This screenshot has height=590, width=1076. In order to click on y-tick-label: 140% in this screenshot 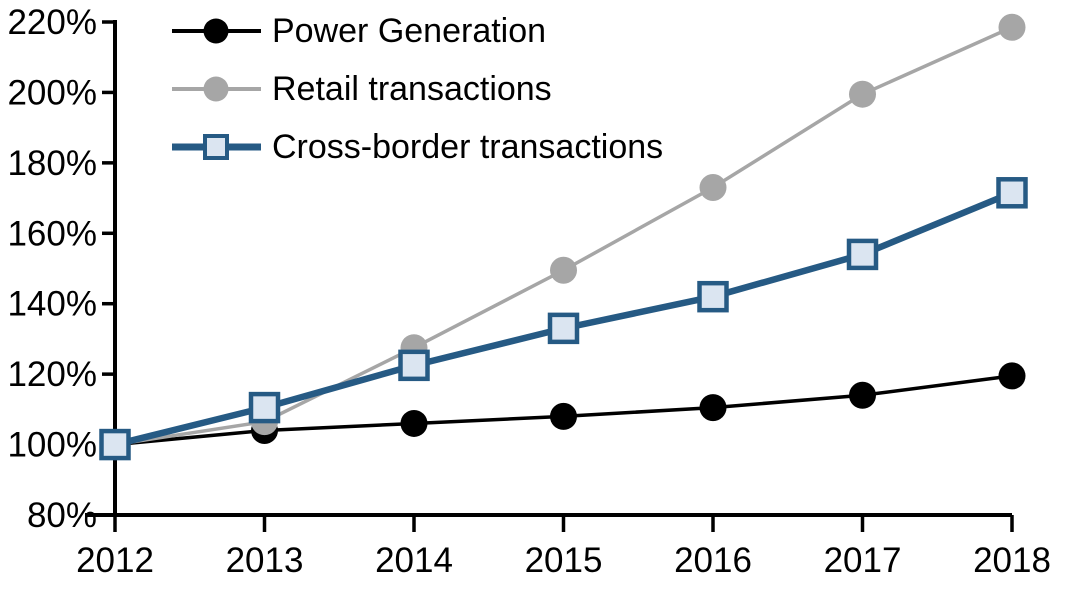, I will do `click(52, 304)`.